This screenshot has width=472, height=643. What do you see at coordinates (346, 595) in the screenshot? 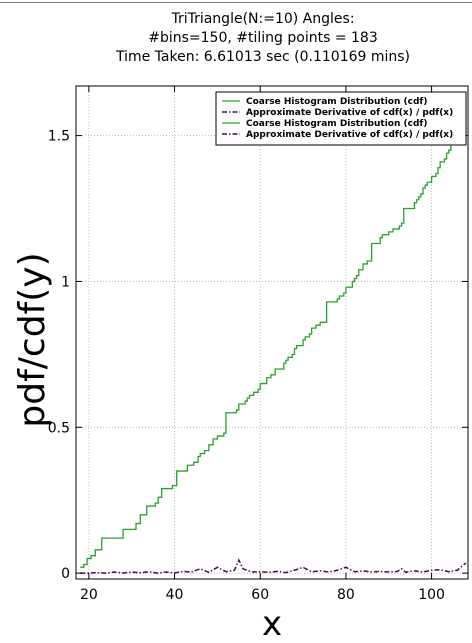
I see `x-tick-label: 80` at bounding box center [346, 595].